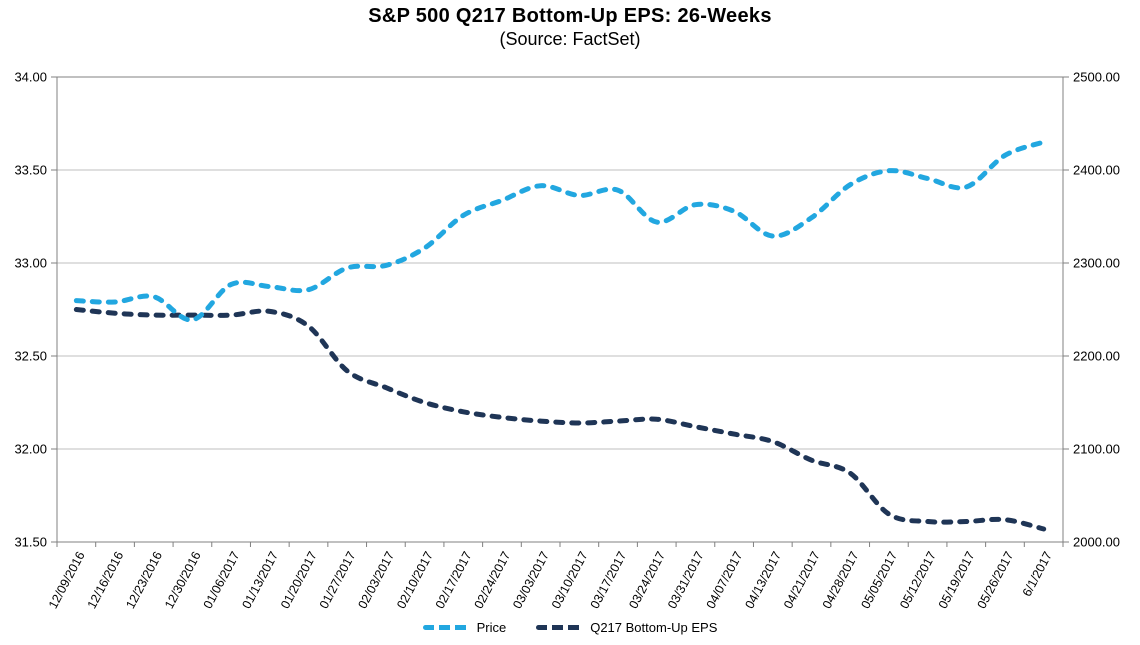  Describe the element at coordinates (559, 627) in the screenshot. I see `eps-line-swatch` at that location.